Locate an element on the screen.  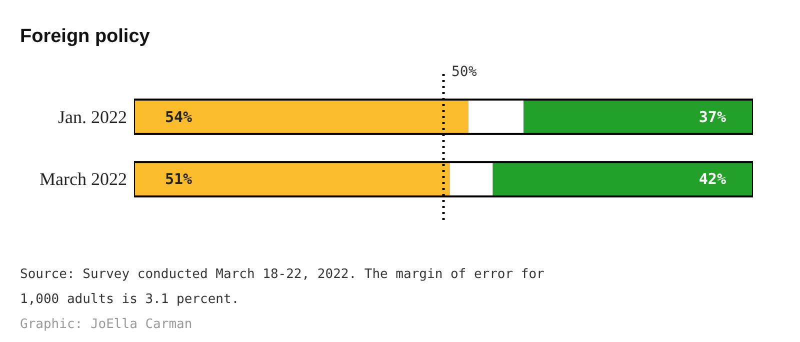
y-tick-label: Jan. 2022 is located at coordinates (92, 116).